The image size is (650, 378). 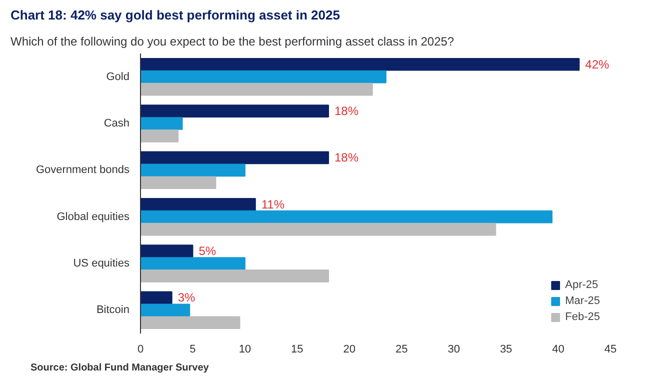 What do you see at coordinates (401, 350) in the screenshot?
I see `x-tick-label: 25` at bounding box center [401, 350].